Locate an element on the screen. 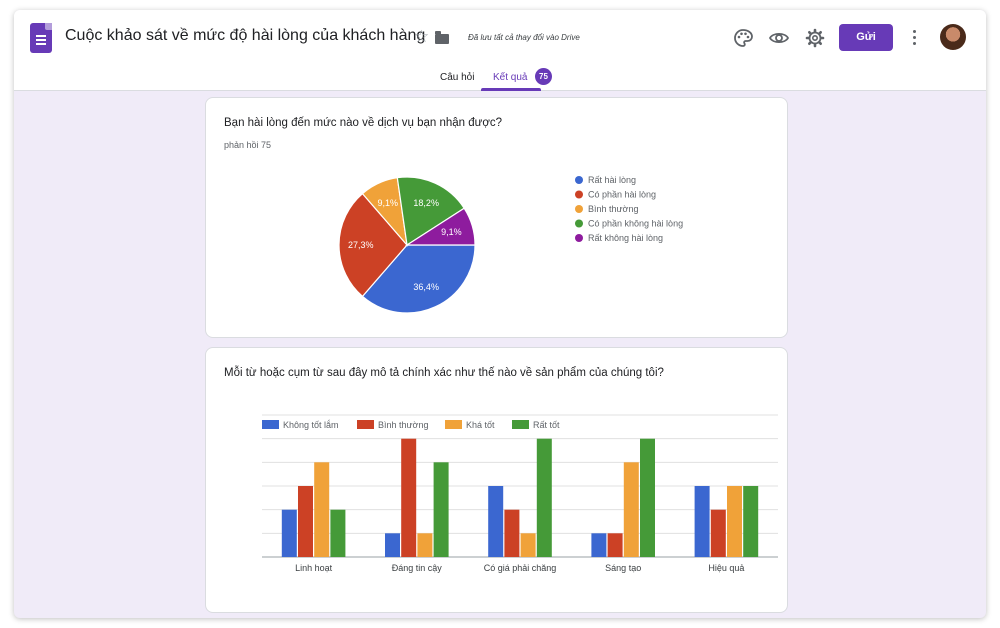  response-count-badge: 75 is located at coordinates (543, 76).